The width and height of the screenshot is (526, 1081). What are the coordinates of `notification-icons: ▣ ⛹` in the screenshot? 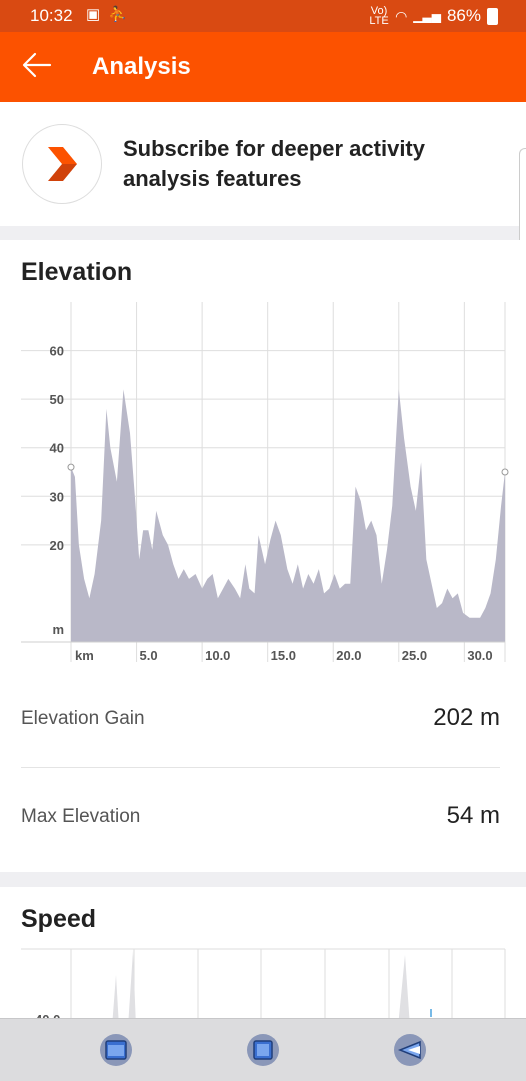 It's located at (106, 14).